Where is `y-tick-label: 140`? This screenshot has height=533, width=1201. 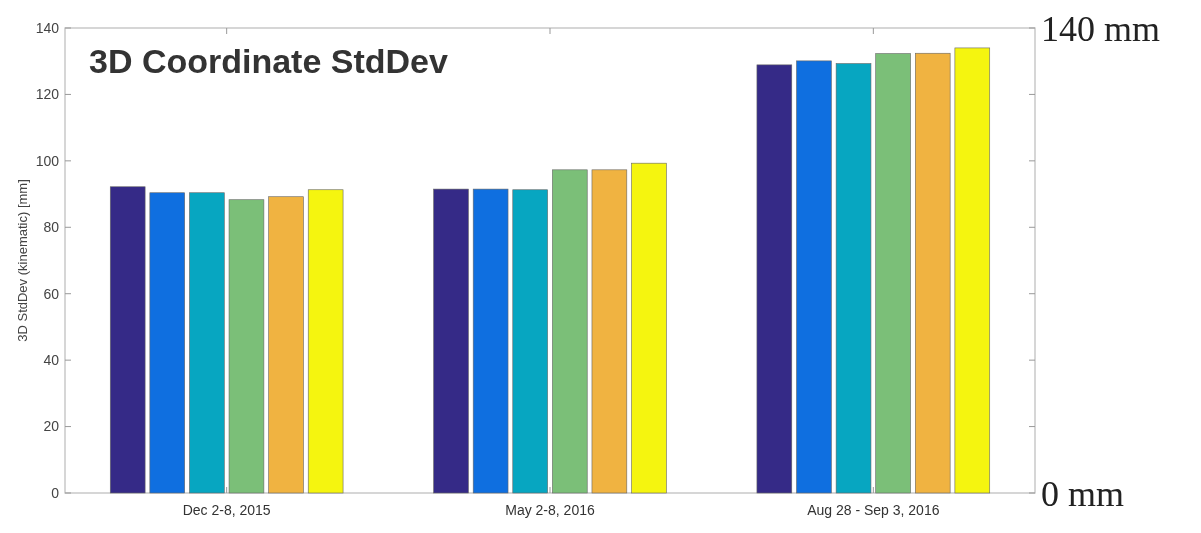
y-tick-label: 140 is located at coordinates (47, 27).